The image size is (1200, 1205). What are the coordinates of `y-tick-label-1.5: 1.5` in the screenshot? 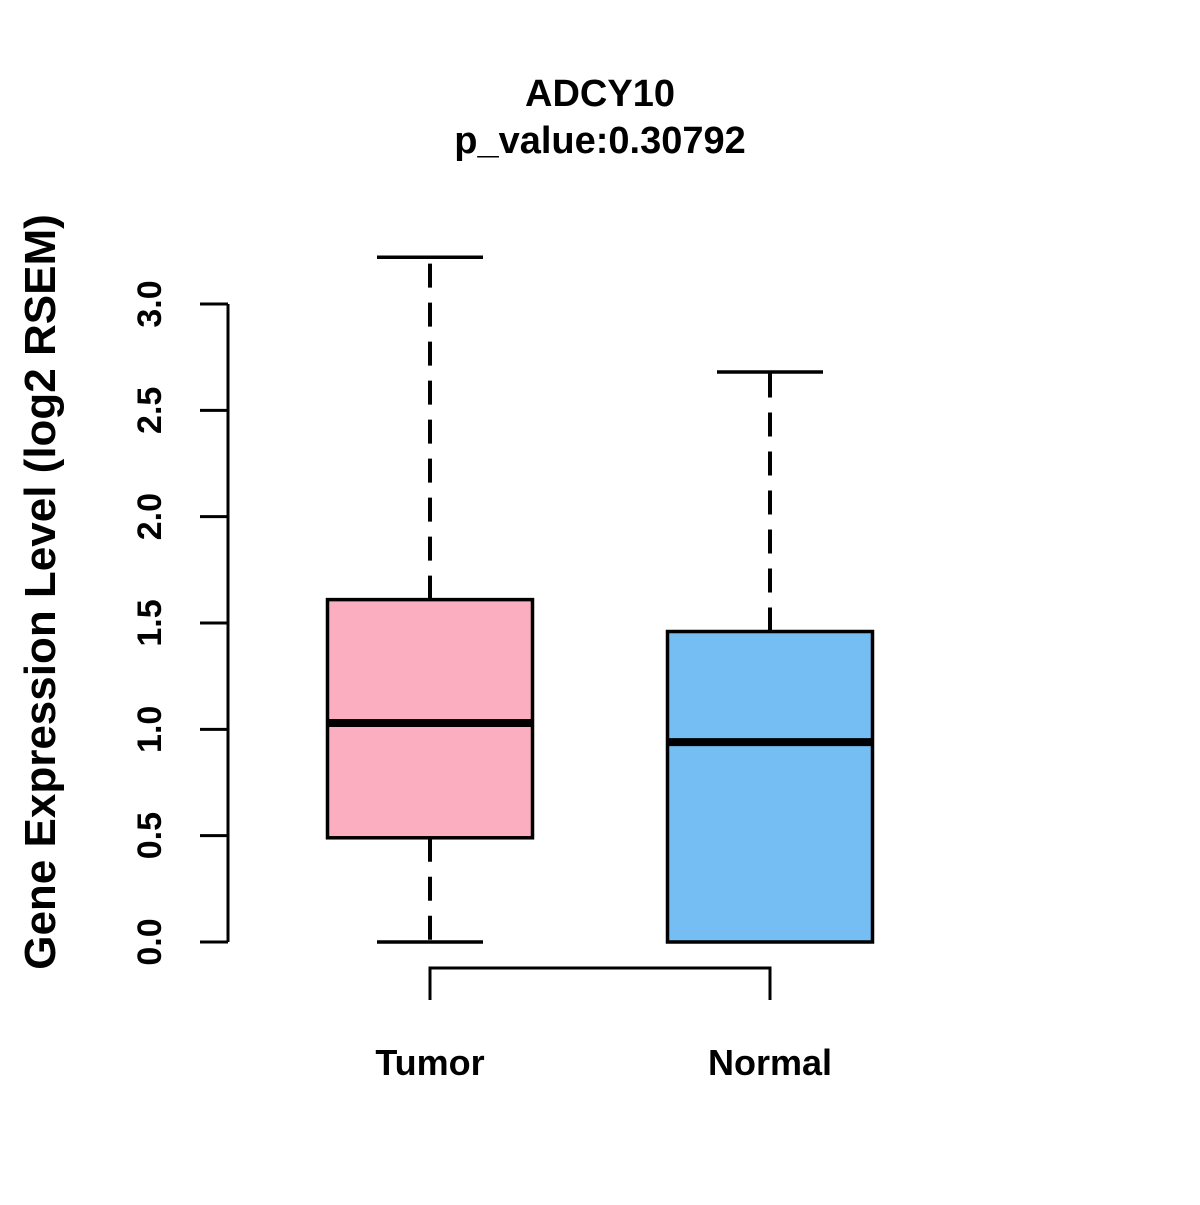 It's located at (150, 622).